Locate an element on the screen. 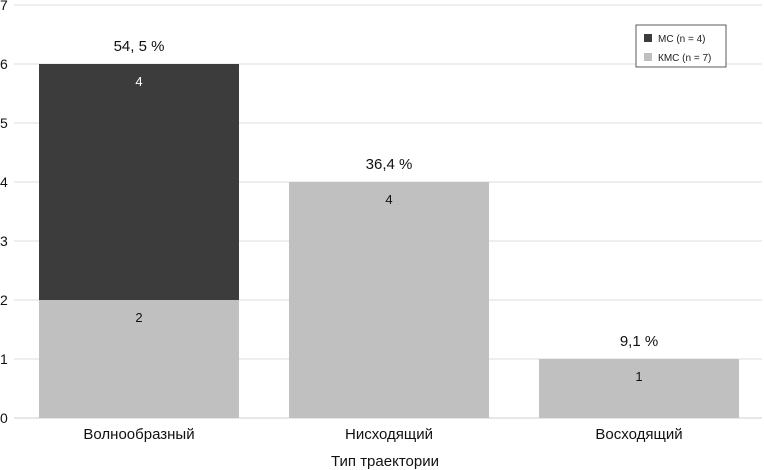  bar-value-label: 2 is located at coordinates (138, 317).